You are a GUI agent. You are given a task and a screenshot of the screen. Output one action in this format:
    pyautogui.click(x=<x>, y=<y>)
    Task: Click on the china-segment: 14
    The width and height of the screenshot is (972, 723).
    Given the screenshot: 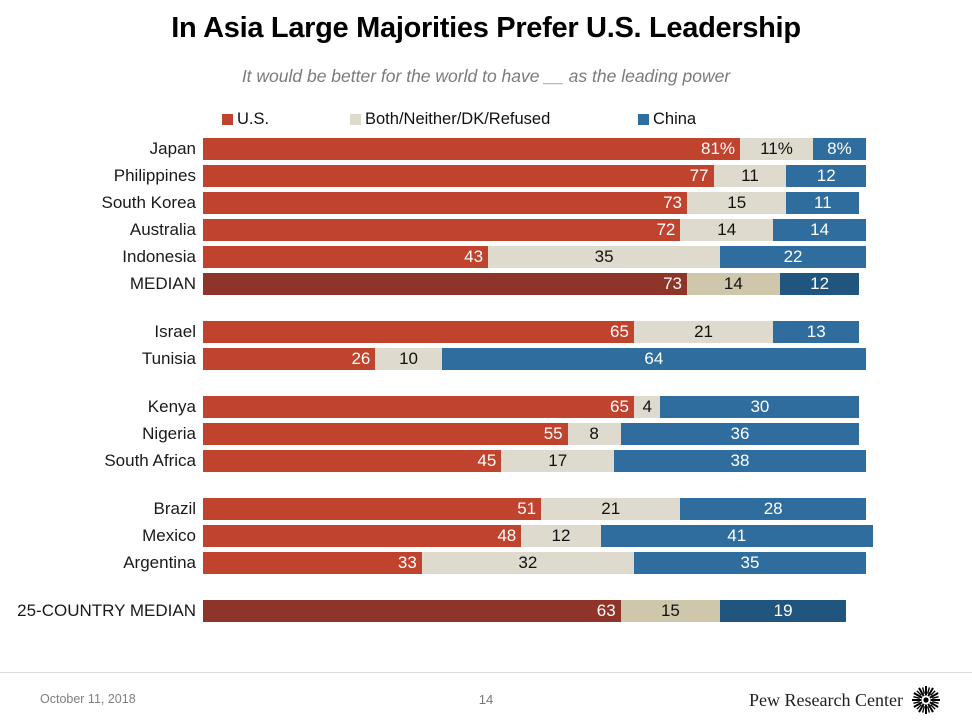 What is the action you would take?
    pyautogui.click(x=819, y=230)
    